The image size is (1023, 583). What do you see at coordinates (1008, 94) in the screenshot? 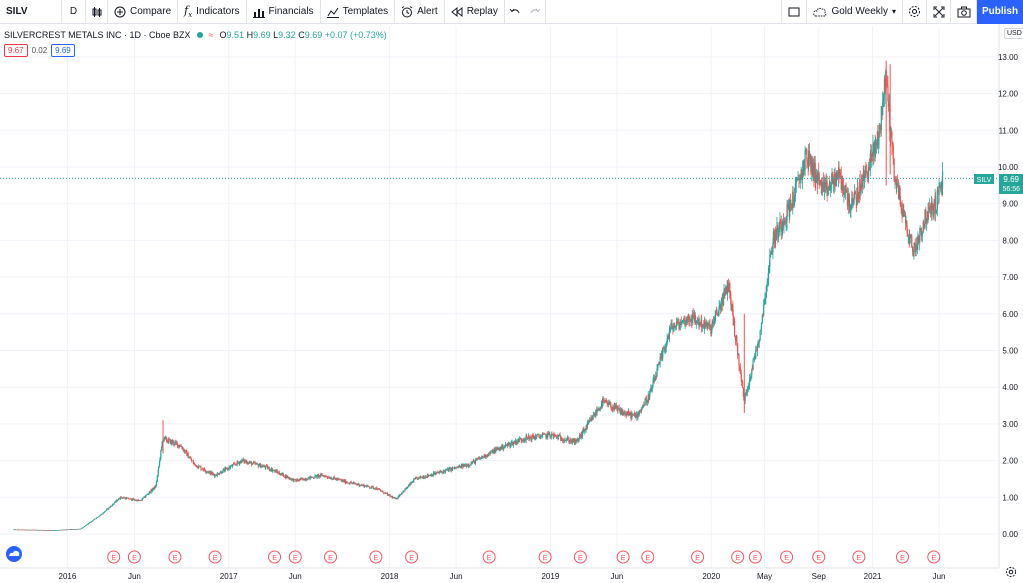
I see `y-tick-label: 12.00` at bounding box center [1008, 94].